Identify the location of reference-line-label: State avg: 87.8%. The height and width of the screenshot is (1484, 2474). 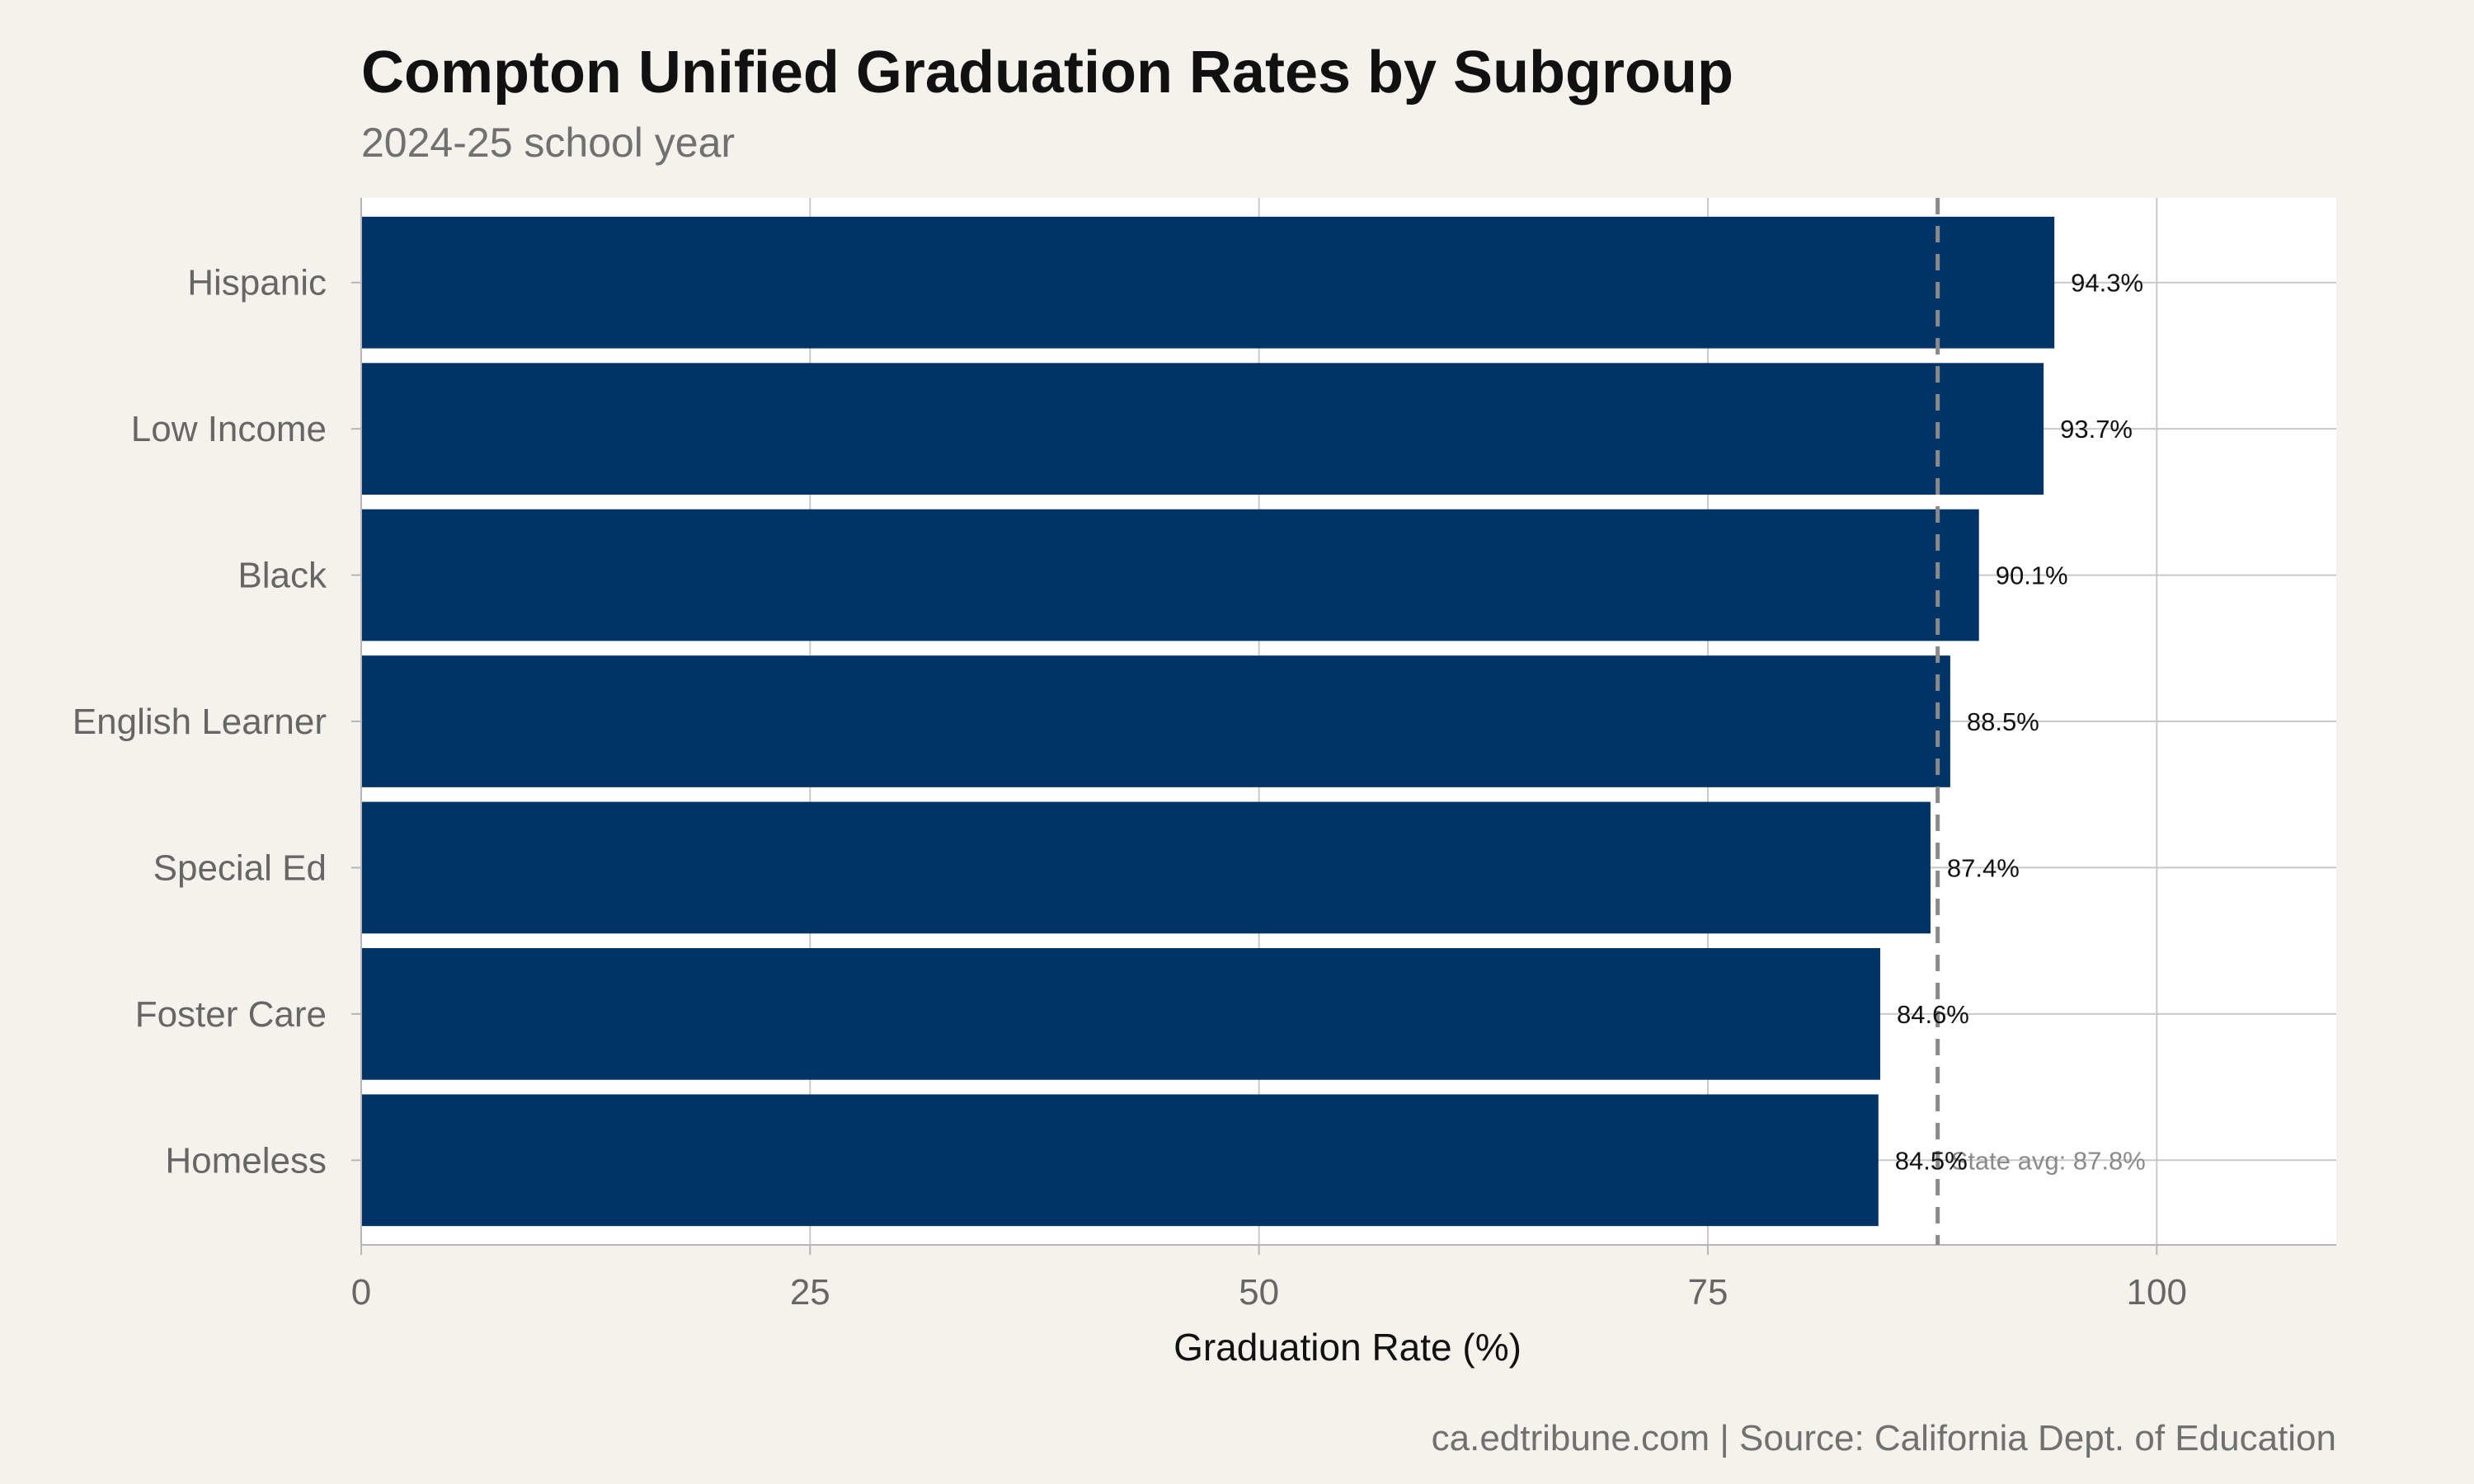
(2048, 1160).